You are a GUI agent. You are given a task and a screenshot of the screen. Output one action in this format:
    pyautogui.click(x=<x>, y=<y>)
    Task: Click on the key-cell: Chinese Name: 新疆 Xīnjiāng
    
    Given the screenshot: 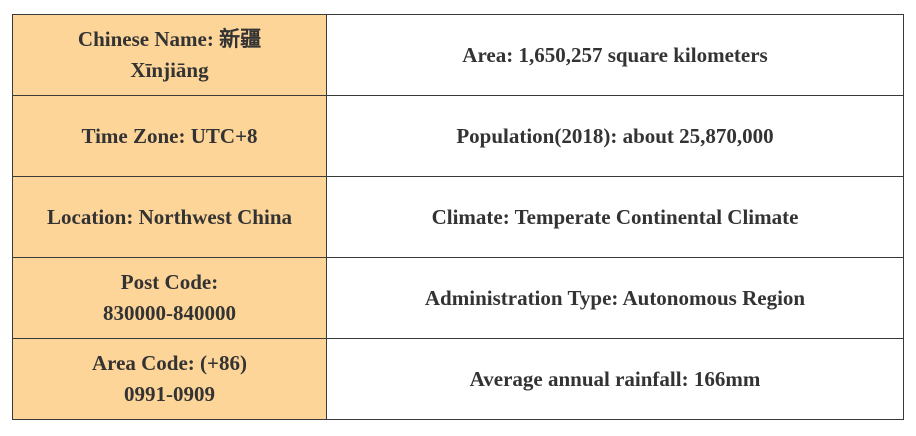 What is the action you would take?
    pyautogui.click(x=169, y=55)
    